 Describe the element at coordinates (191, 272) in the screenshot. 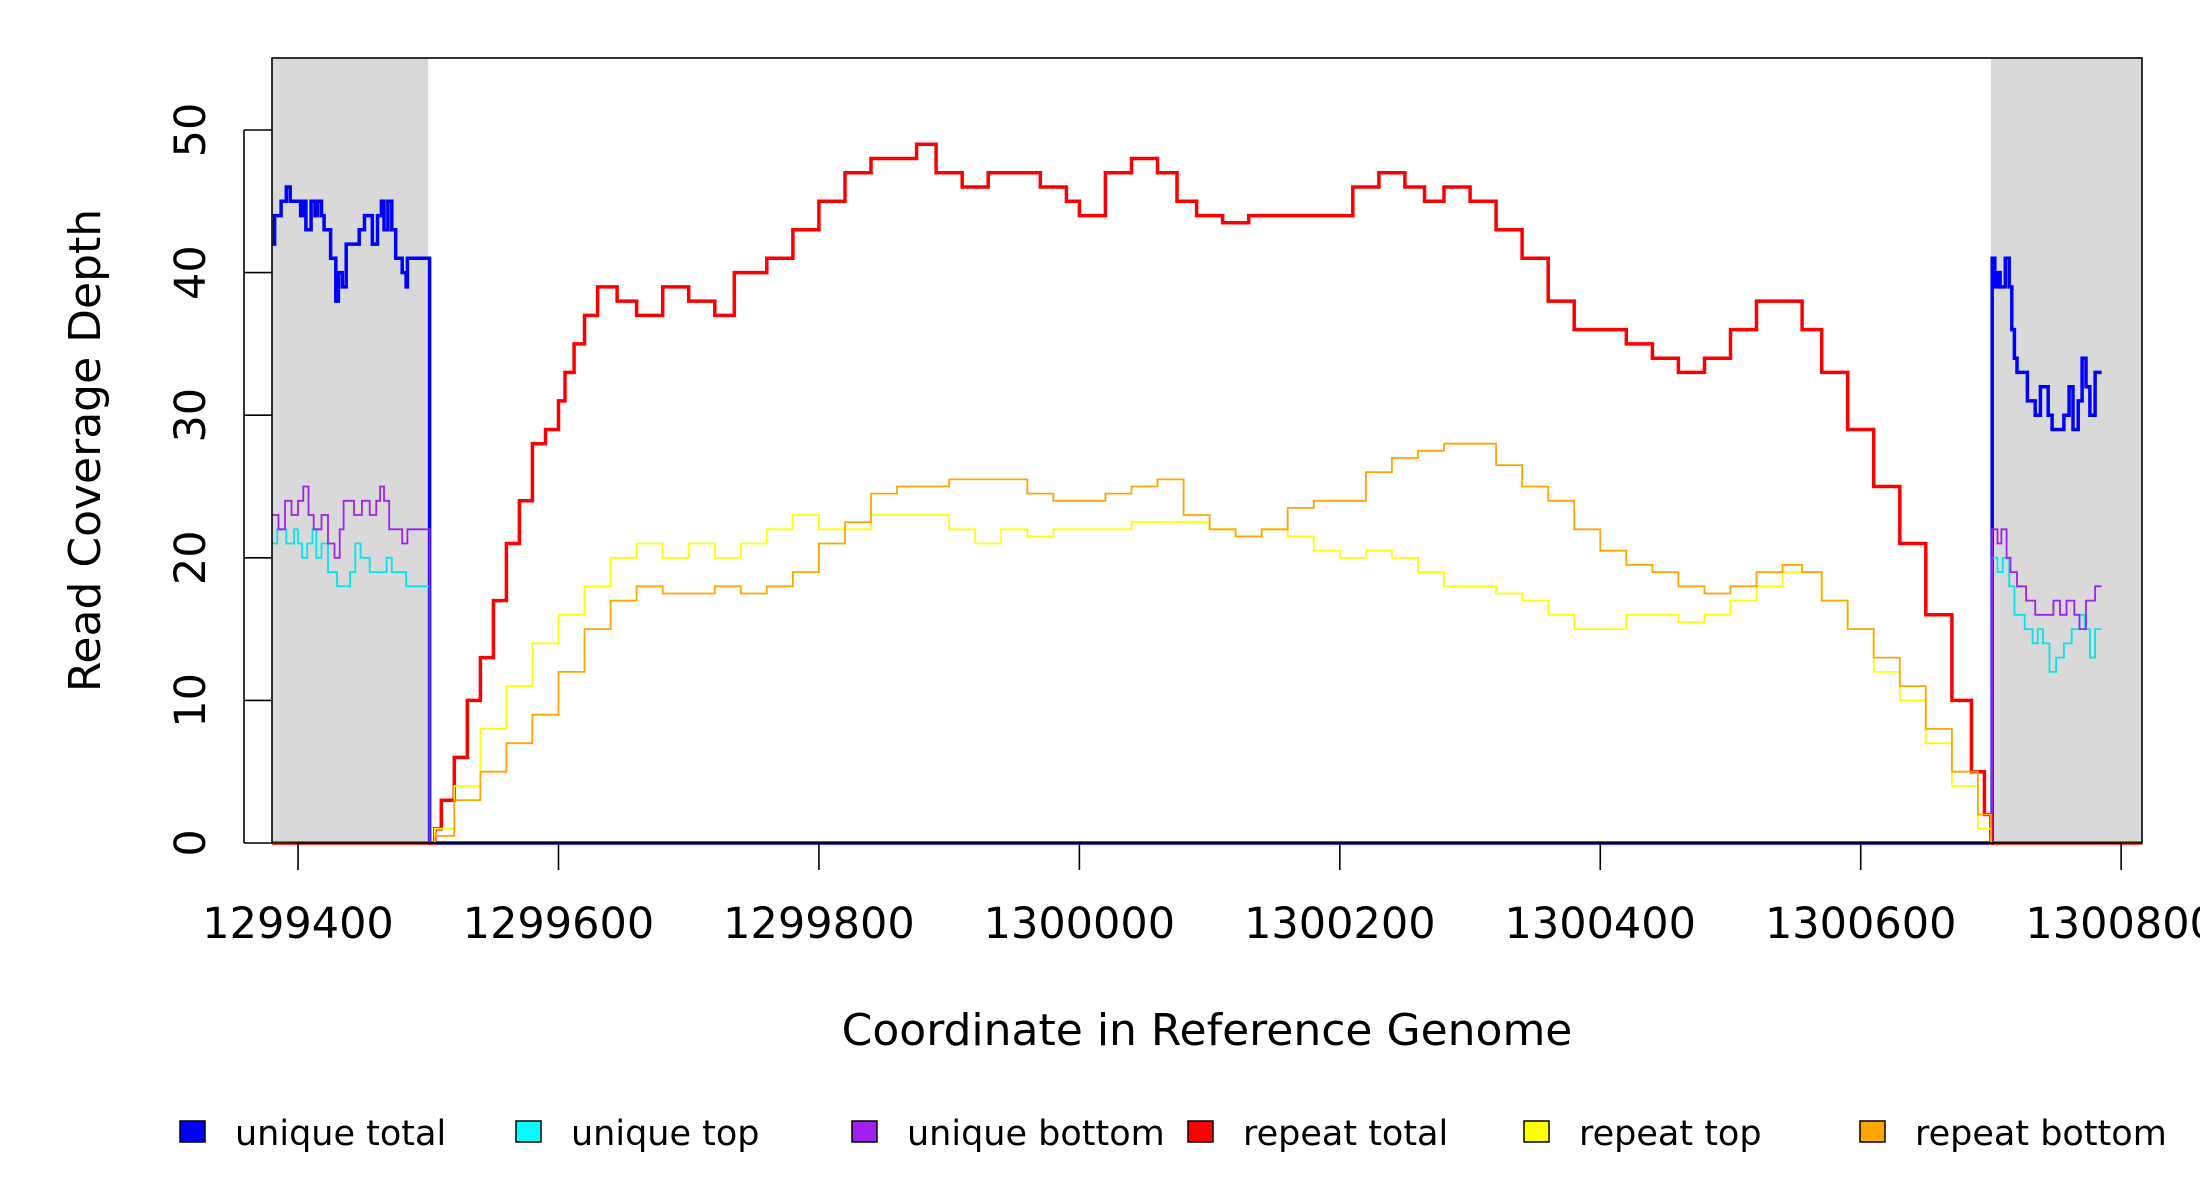

I see `y-tick-label: 40` at that location.